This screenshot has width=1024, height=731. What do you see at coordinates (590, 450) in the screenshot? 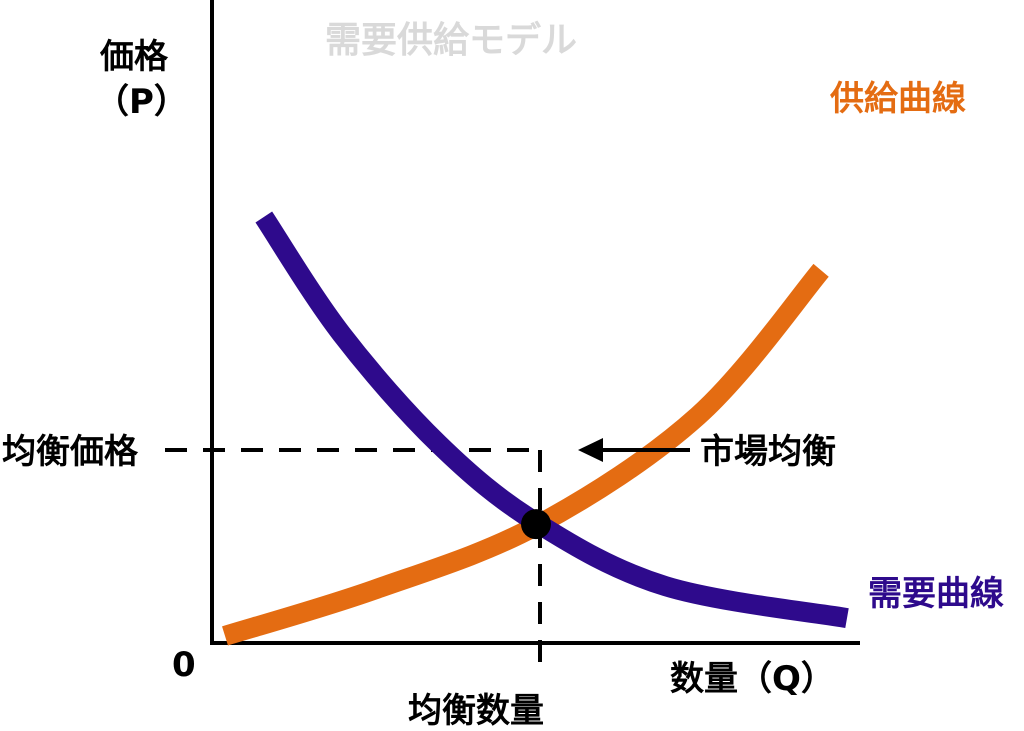
I see `market-equilibrium-arrowhead` at bounding box center [590, 450].